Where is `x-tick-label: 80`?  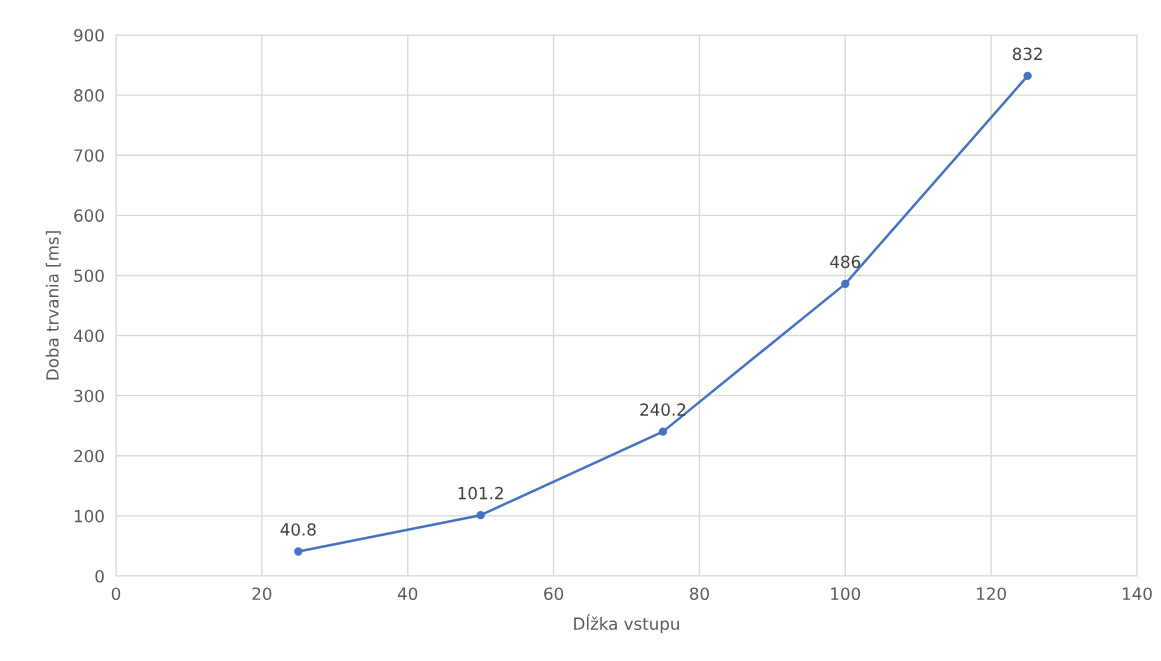 x-tick-label: 80 is located at coordinates (699, 594).